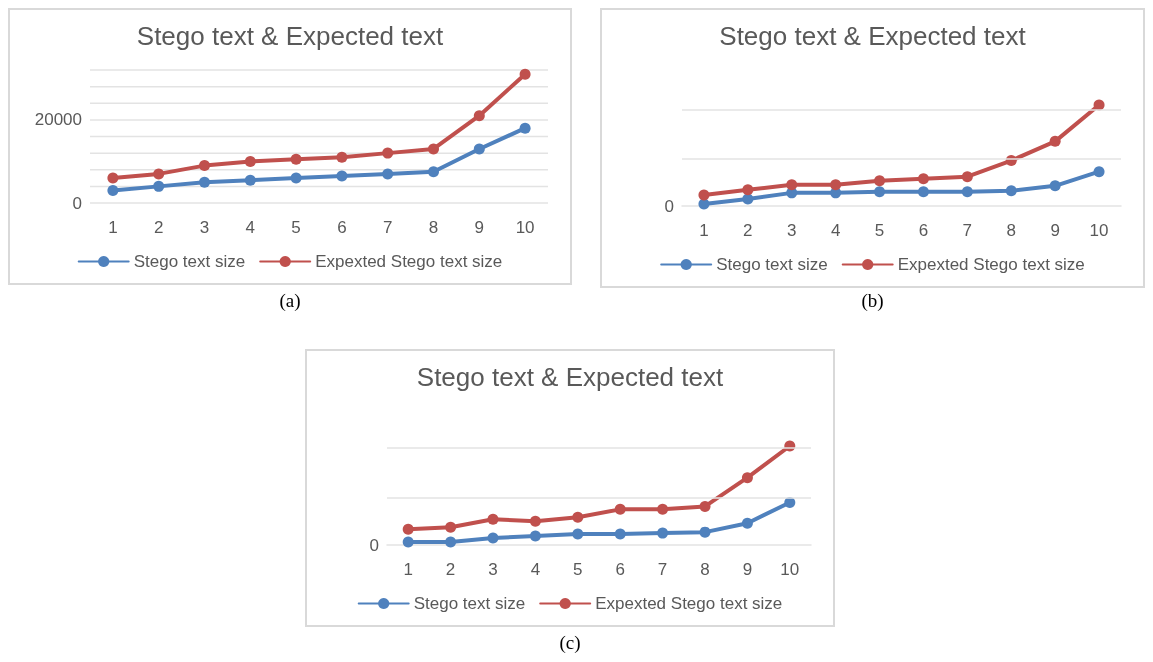  Describe the element at coordinates (872, 301) in the screenshot. I see `text: (b)` at that location.